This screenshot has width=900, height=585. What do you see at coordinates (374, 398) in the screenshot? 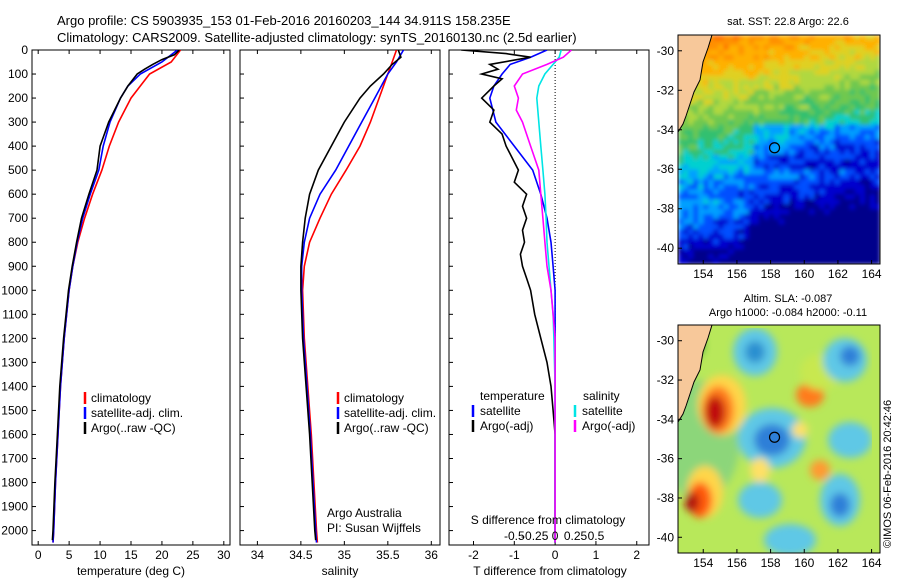
I see `legend-climatology-label: climatology` at bounding box center [374, 398].